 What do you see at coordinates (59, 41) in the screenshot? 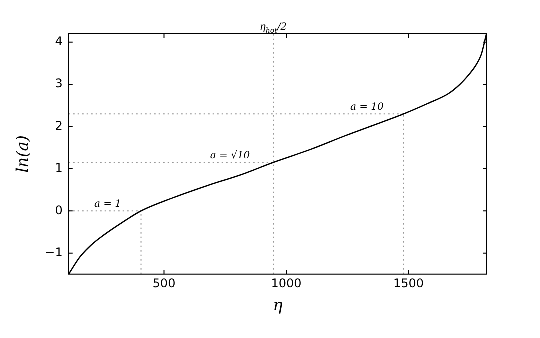
I see `y-tick-label: 4` at bounding box center [59, 41].